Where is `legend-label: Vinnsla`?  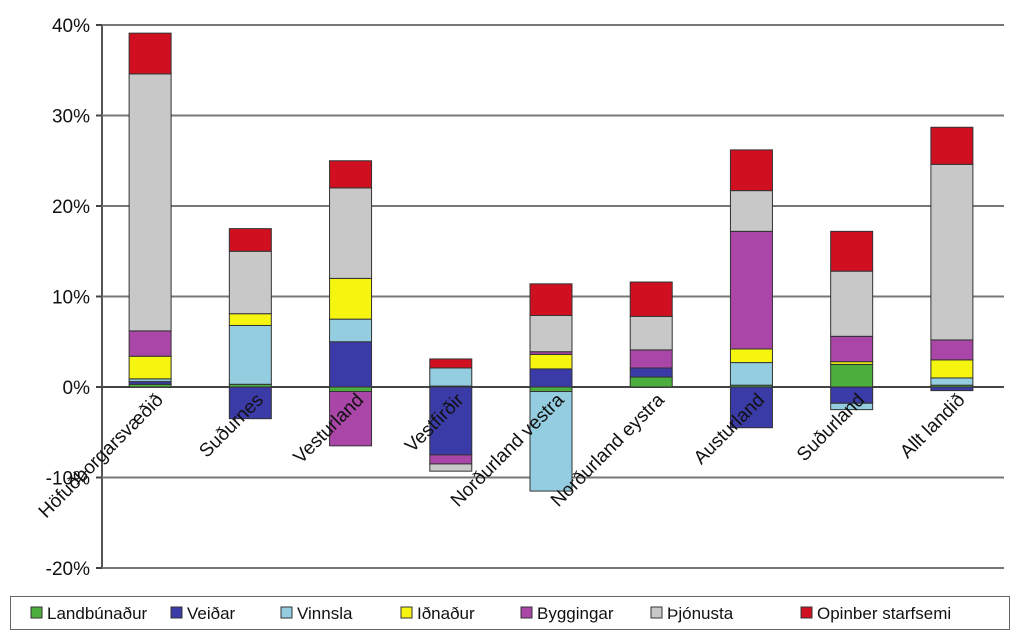
legend-label: Vinnsla is located at coordinates (325, 613).